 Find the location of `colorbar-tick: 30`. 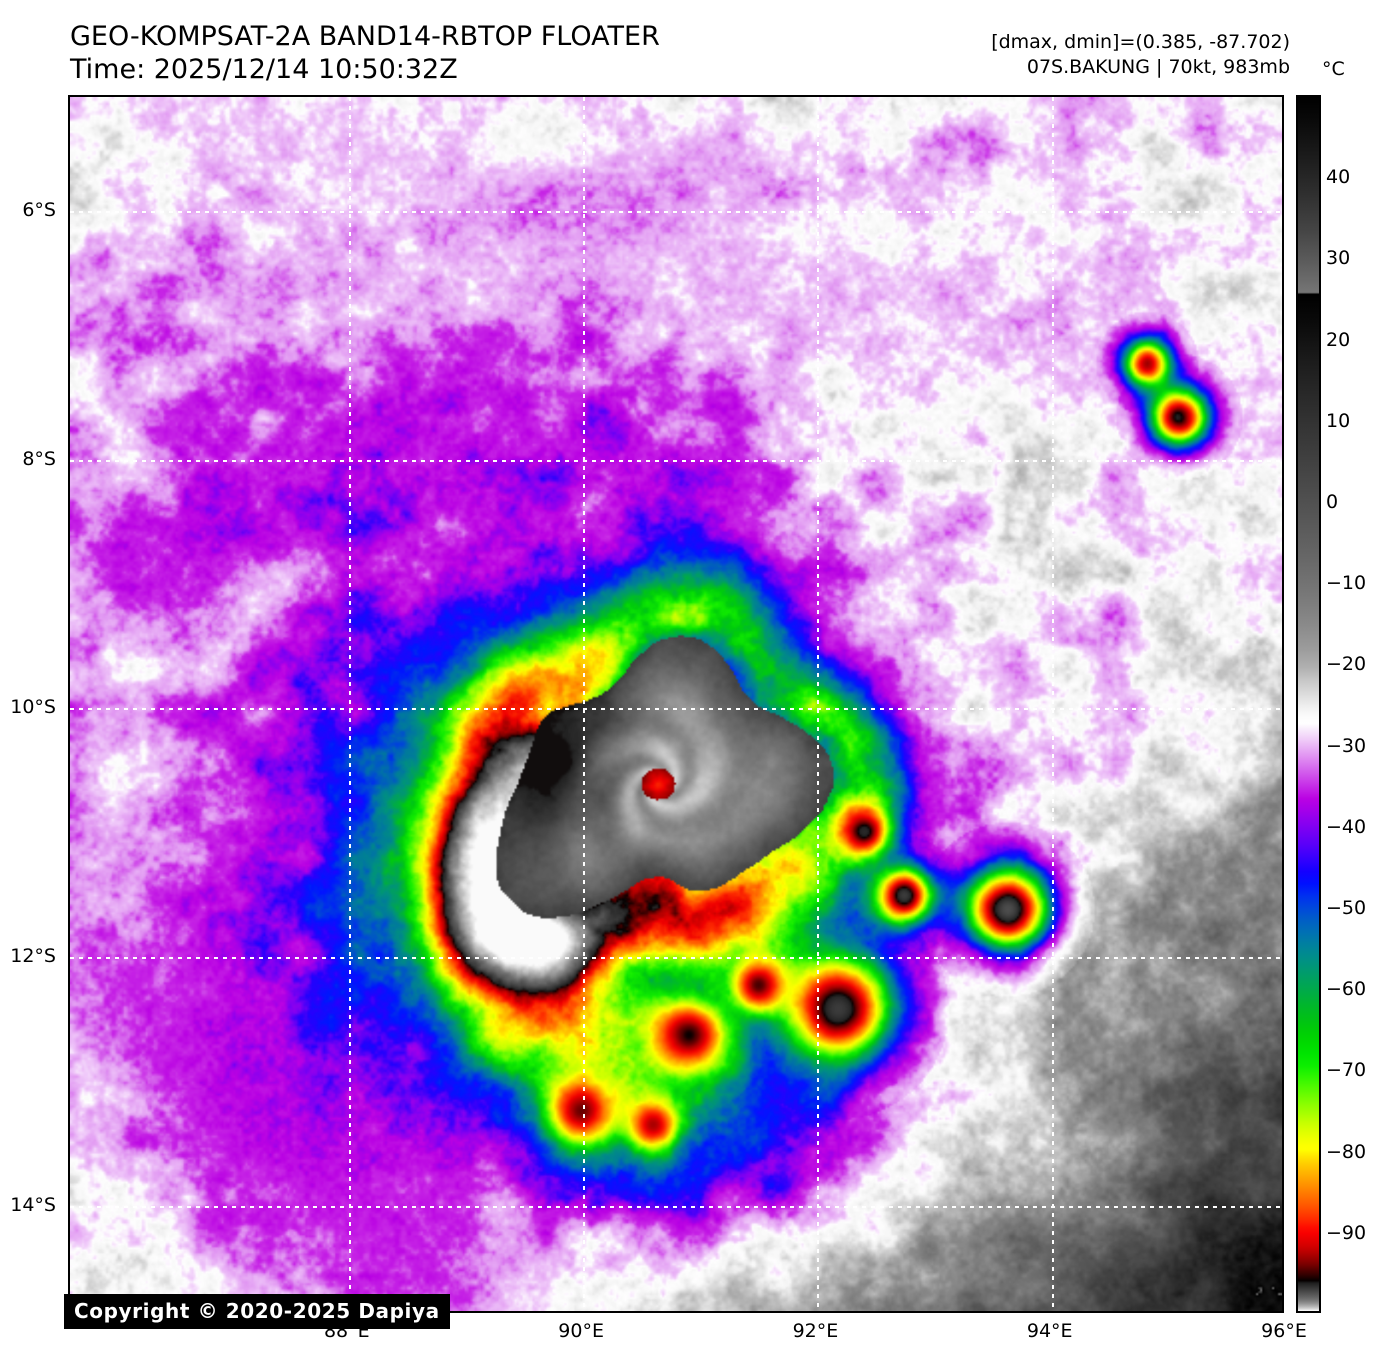

colorbar-tick: 30 is located at coordinates (1338, 258).